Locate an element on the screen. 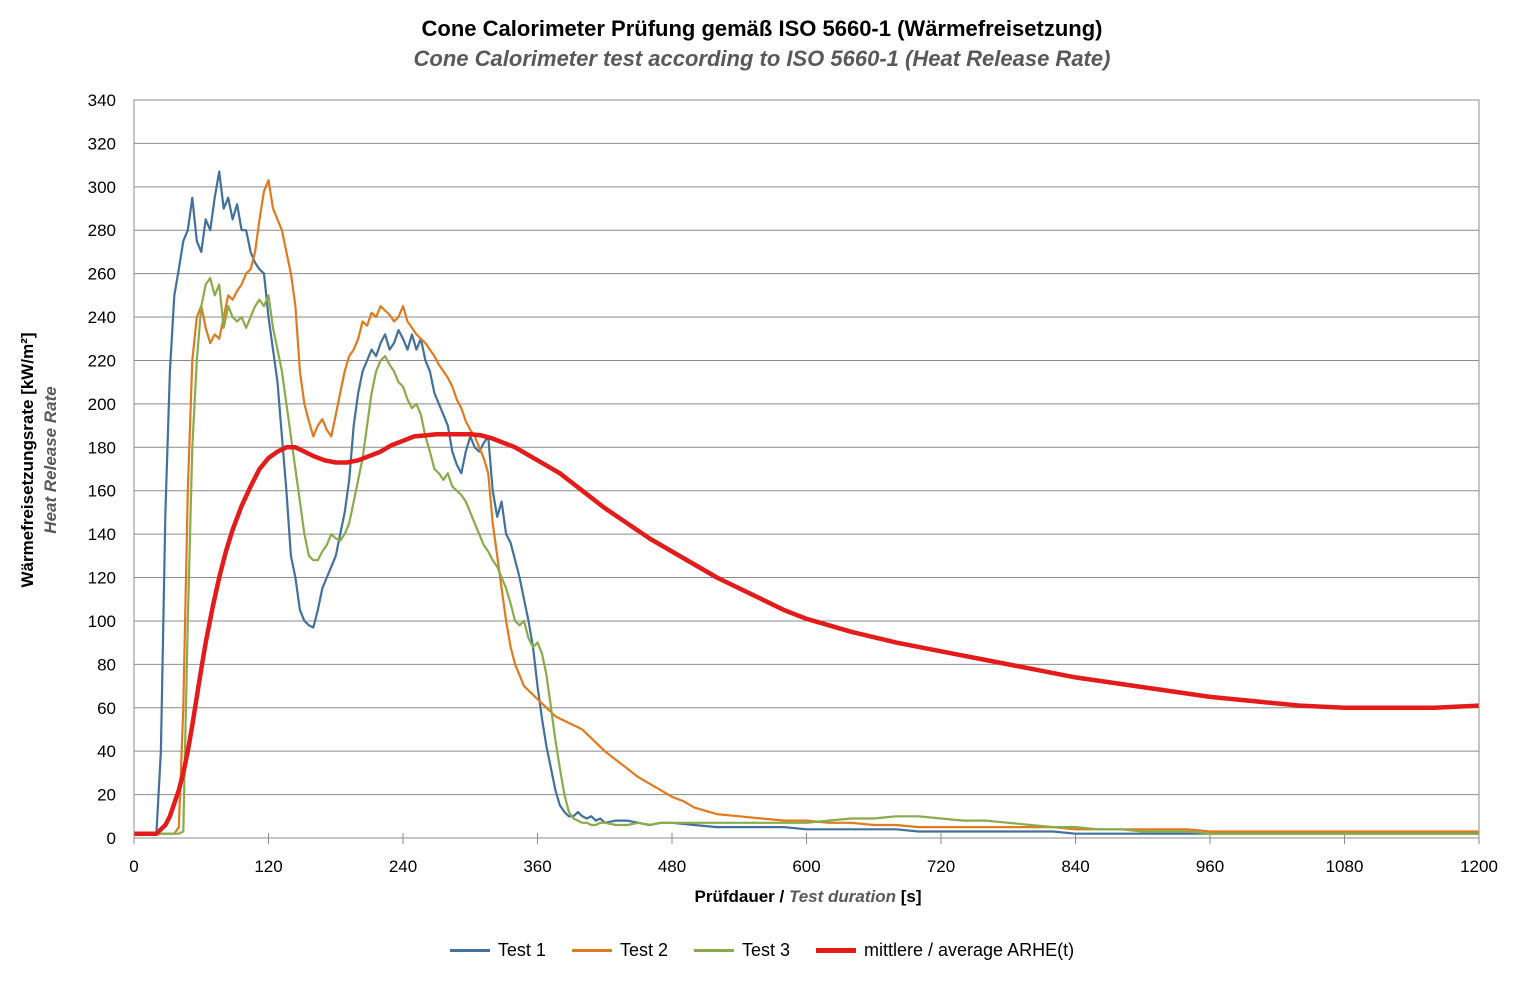 The image size is (1524, 985). x-axis-ticks: 0 120 240 360 480 600 720 840 960 1080 1200 is located at coordinates (813, 854).